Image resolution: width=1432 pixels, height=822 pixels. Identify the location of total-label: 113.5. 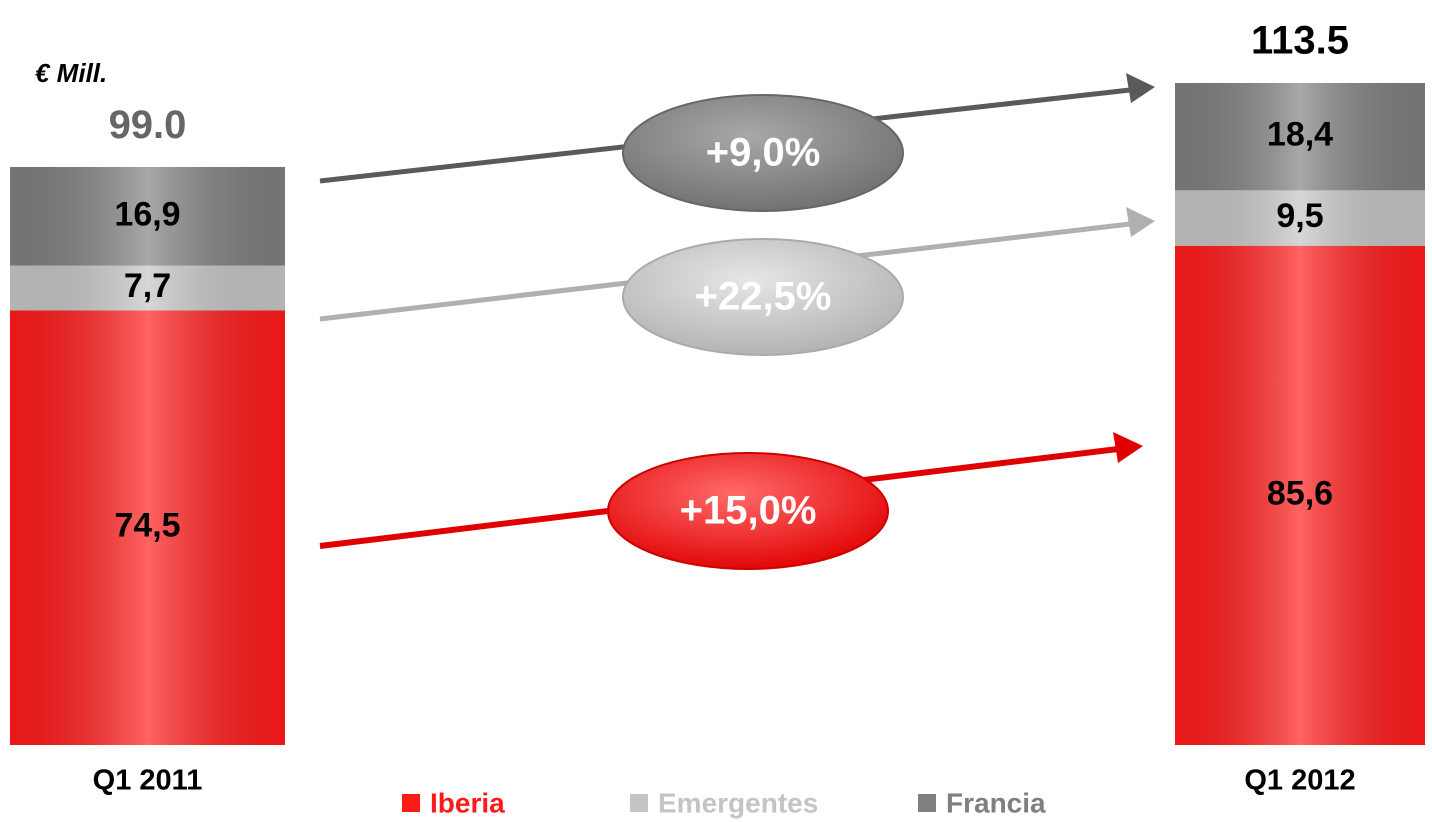
(1300, 41).